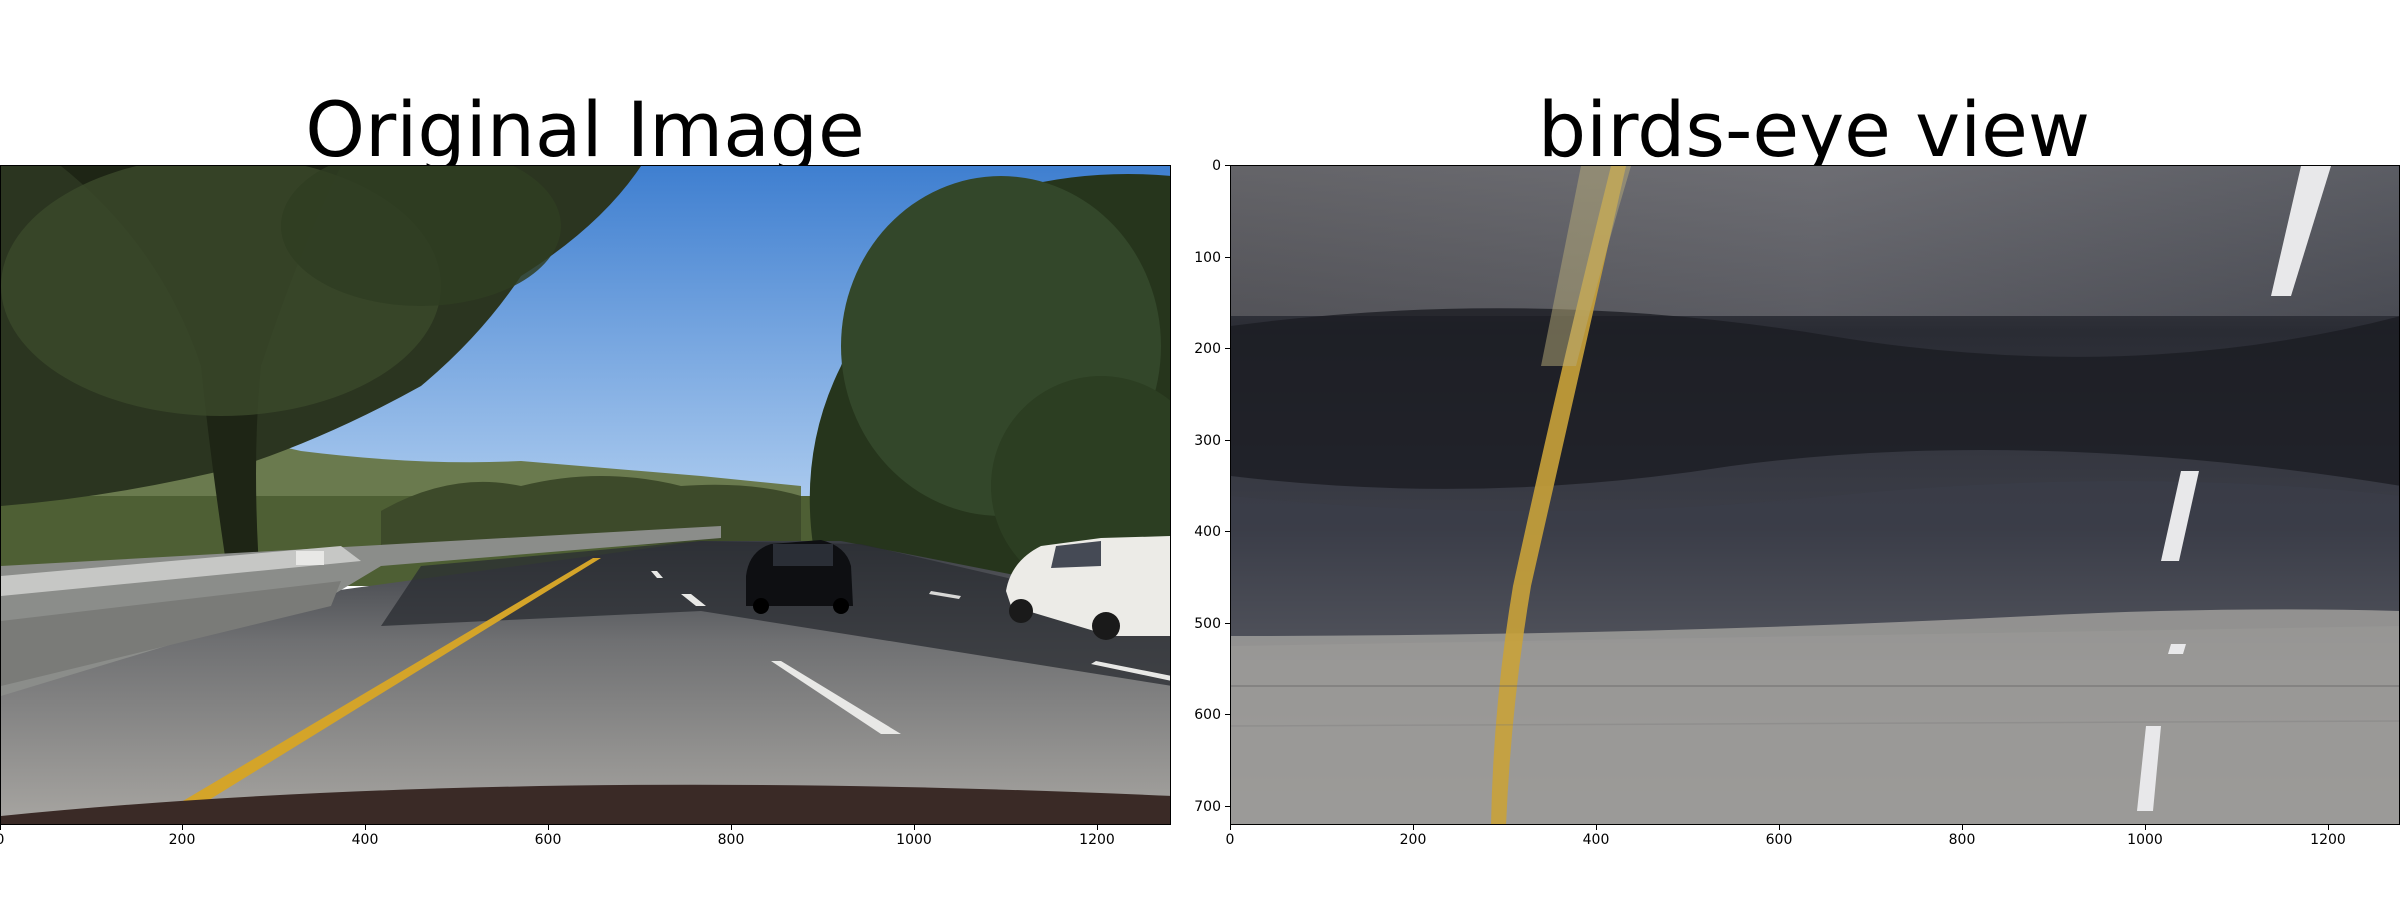 The width and height of the screenshot is (2400, 900). Describe the element at coordinates (1216, 166) in the screenshot. I see `y-tick-label: 0` at that location.